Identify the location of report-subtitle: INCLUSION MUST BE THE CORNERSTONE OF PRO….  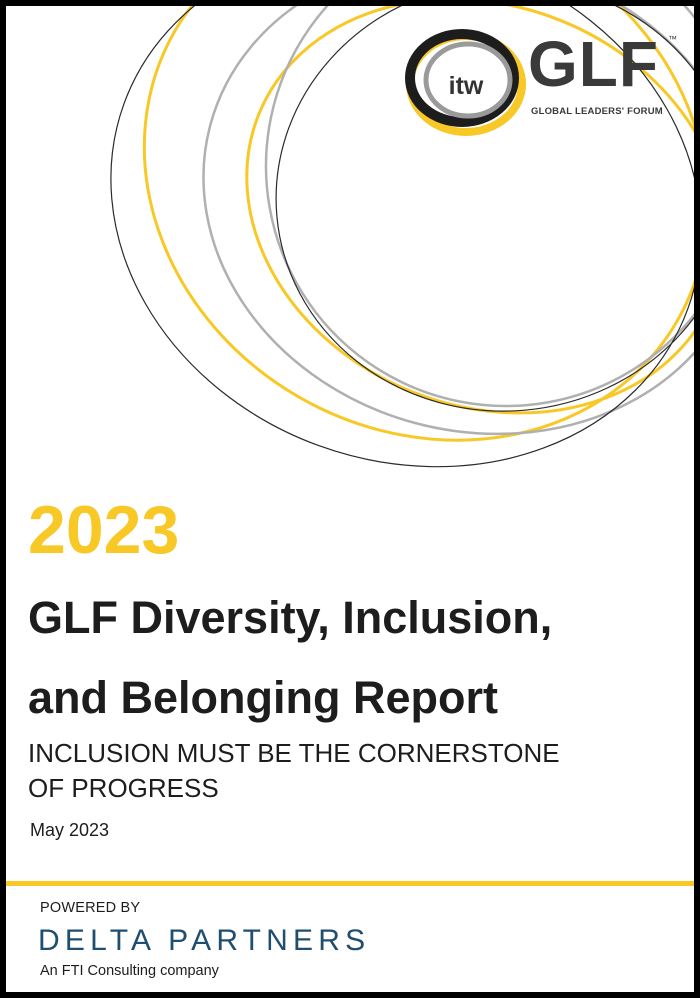
(294, 770).